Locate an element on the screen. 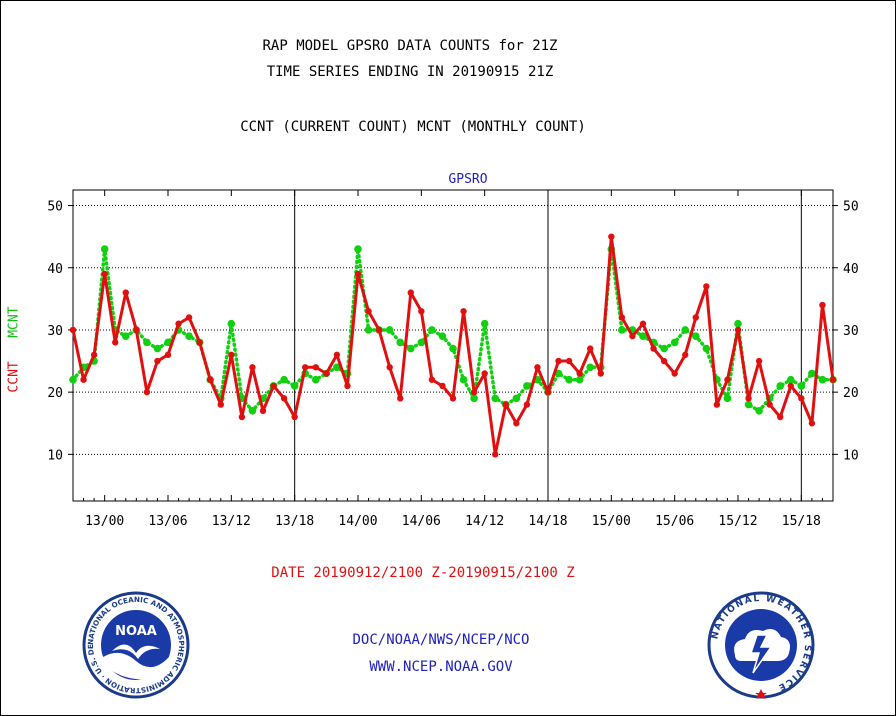  x-tick-label: 14/00 is located at coordinates (357, 521).